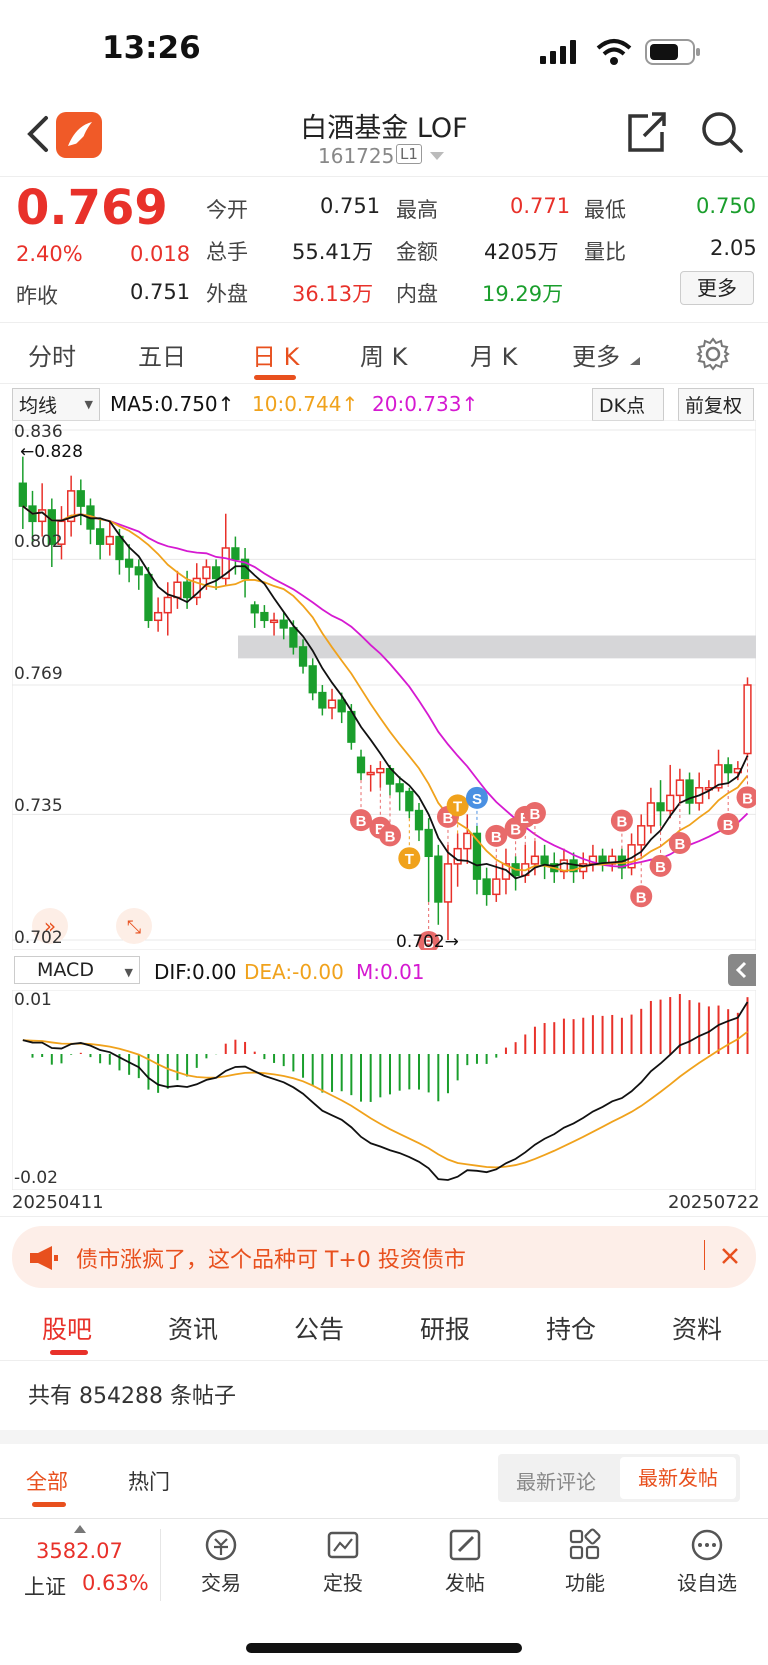  Describe the element at coordinates (134, 926) in the screenshot. I see `fullscreen-button` at that location.